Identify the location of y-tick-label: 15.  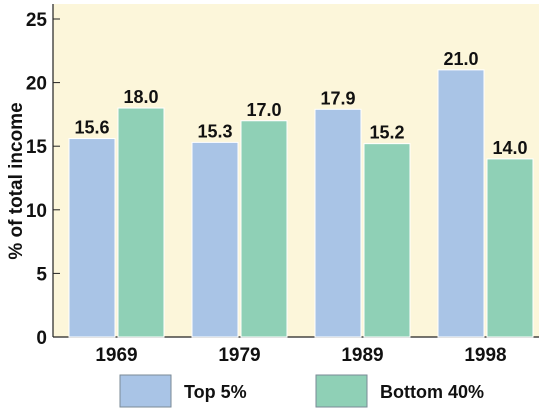
(37, 147).